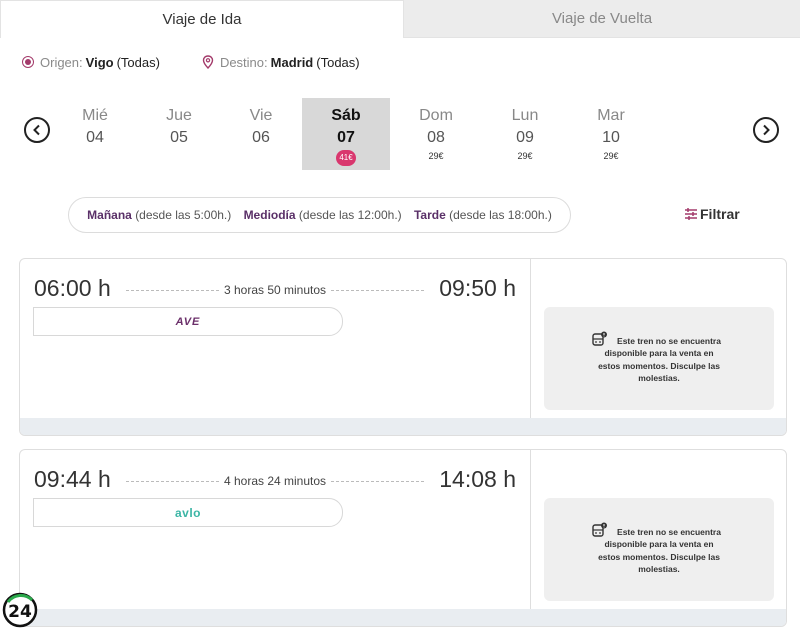 This screenshot has height=629, width=800. I want to click on chevron-right-icon, so click(766, 130).